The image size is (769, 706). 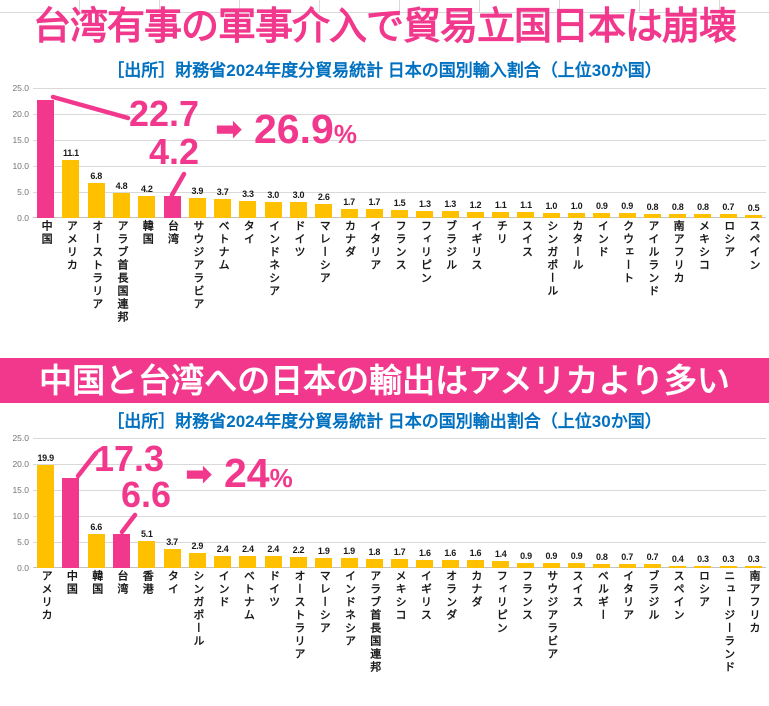 What do you see at coordinates (121, 550) in the screenshot?
I see `bar-台湾` at bounding box center [121, 550].